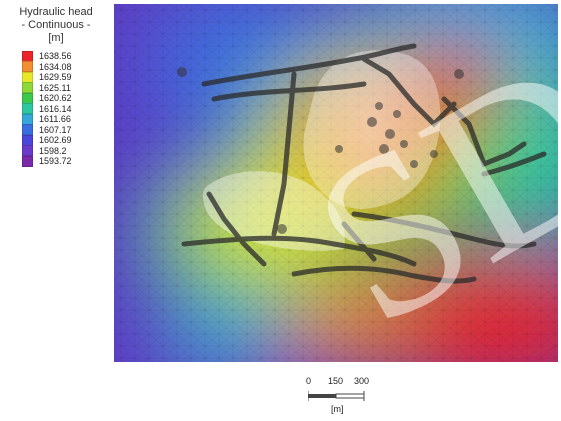 The image size is (561, 421). What do you see at coordinates (336, 381) in the screenshot?
I see `scale-label-150: 150` at bounding box center [336, 381].